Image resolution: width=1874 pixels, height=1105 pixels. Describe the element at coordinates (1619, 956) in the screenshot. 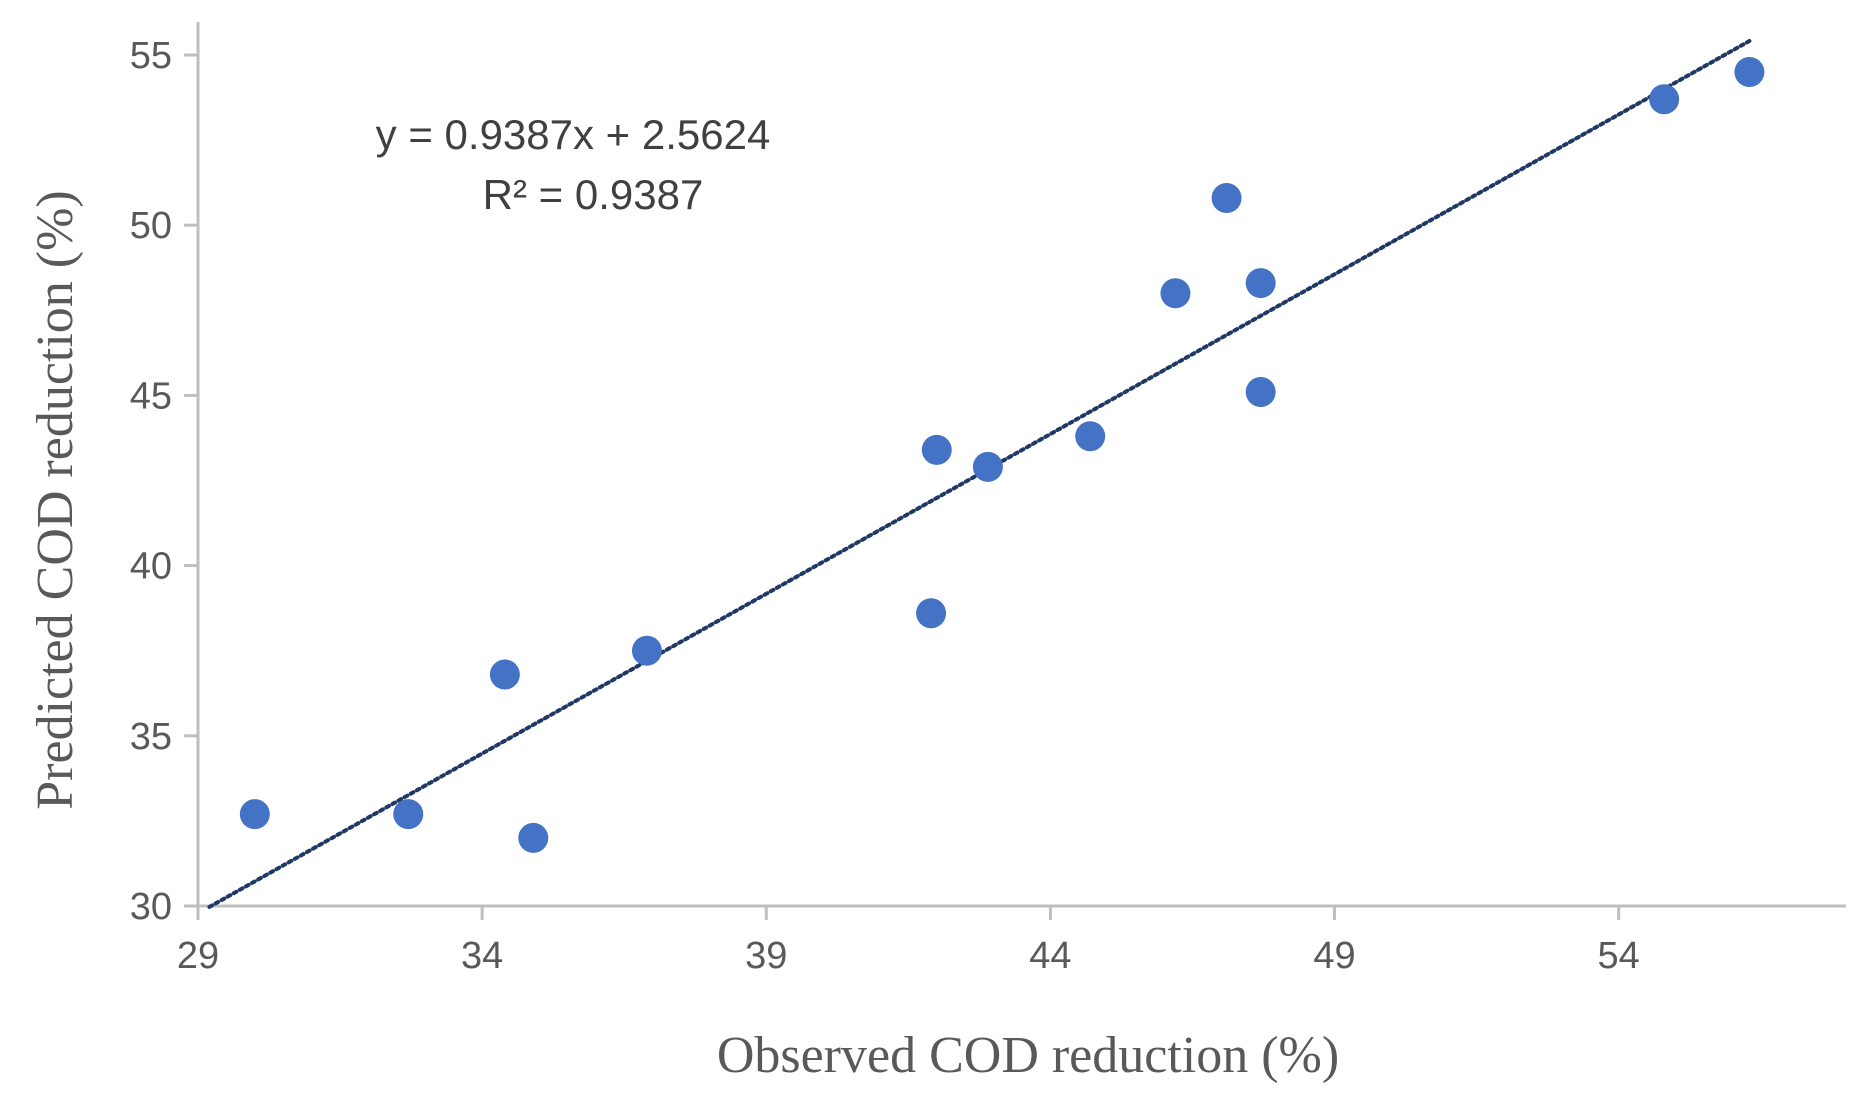

I see `x-tick-label: 54` at that location.